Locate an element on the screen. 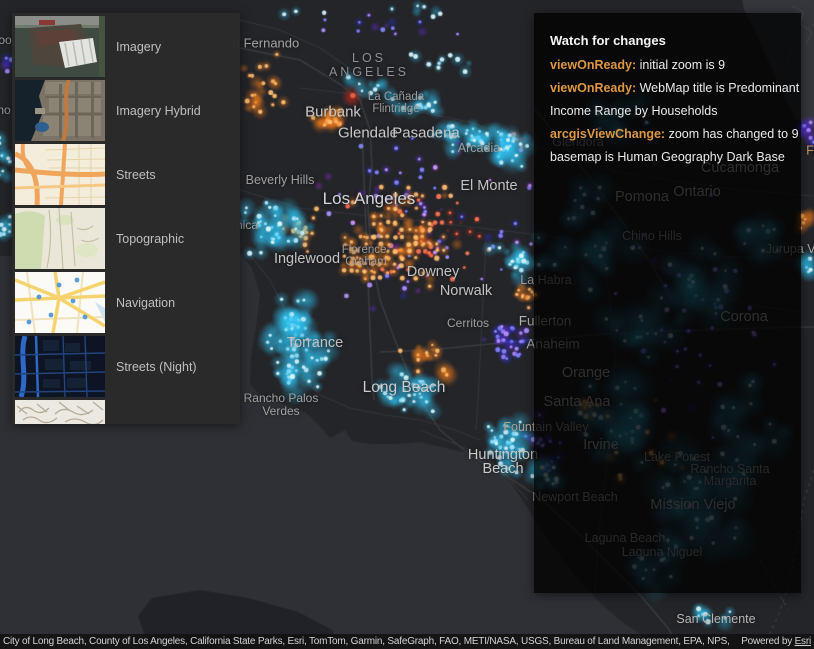 The width and height of the screenshot is (814, 649). basemap-item-imagery: Imagery is located at coordinates (127, 46).